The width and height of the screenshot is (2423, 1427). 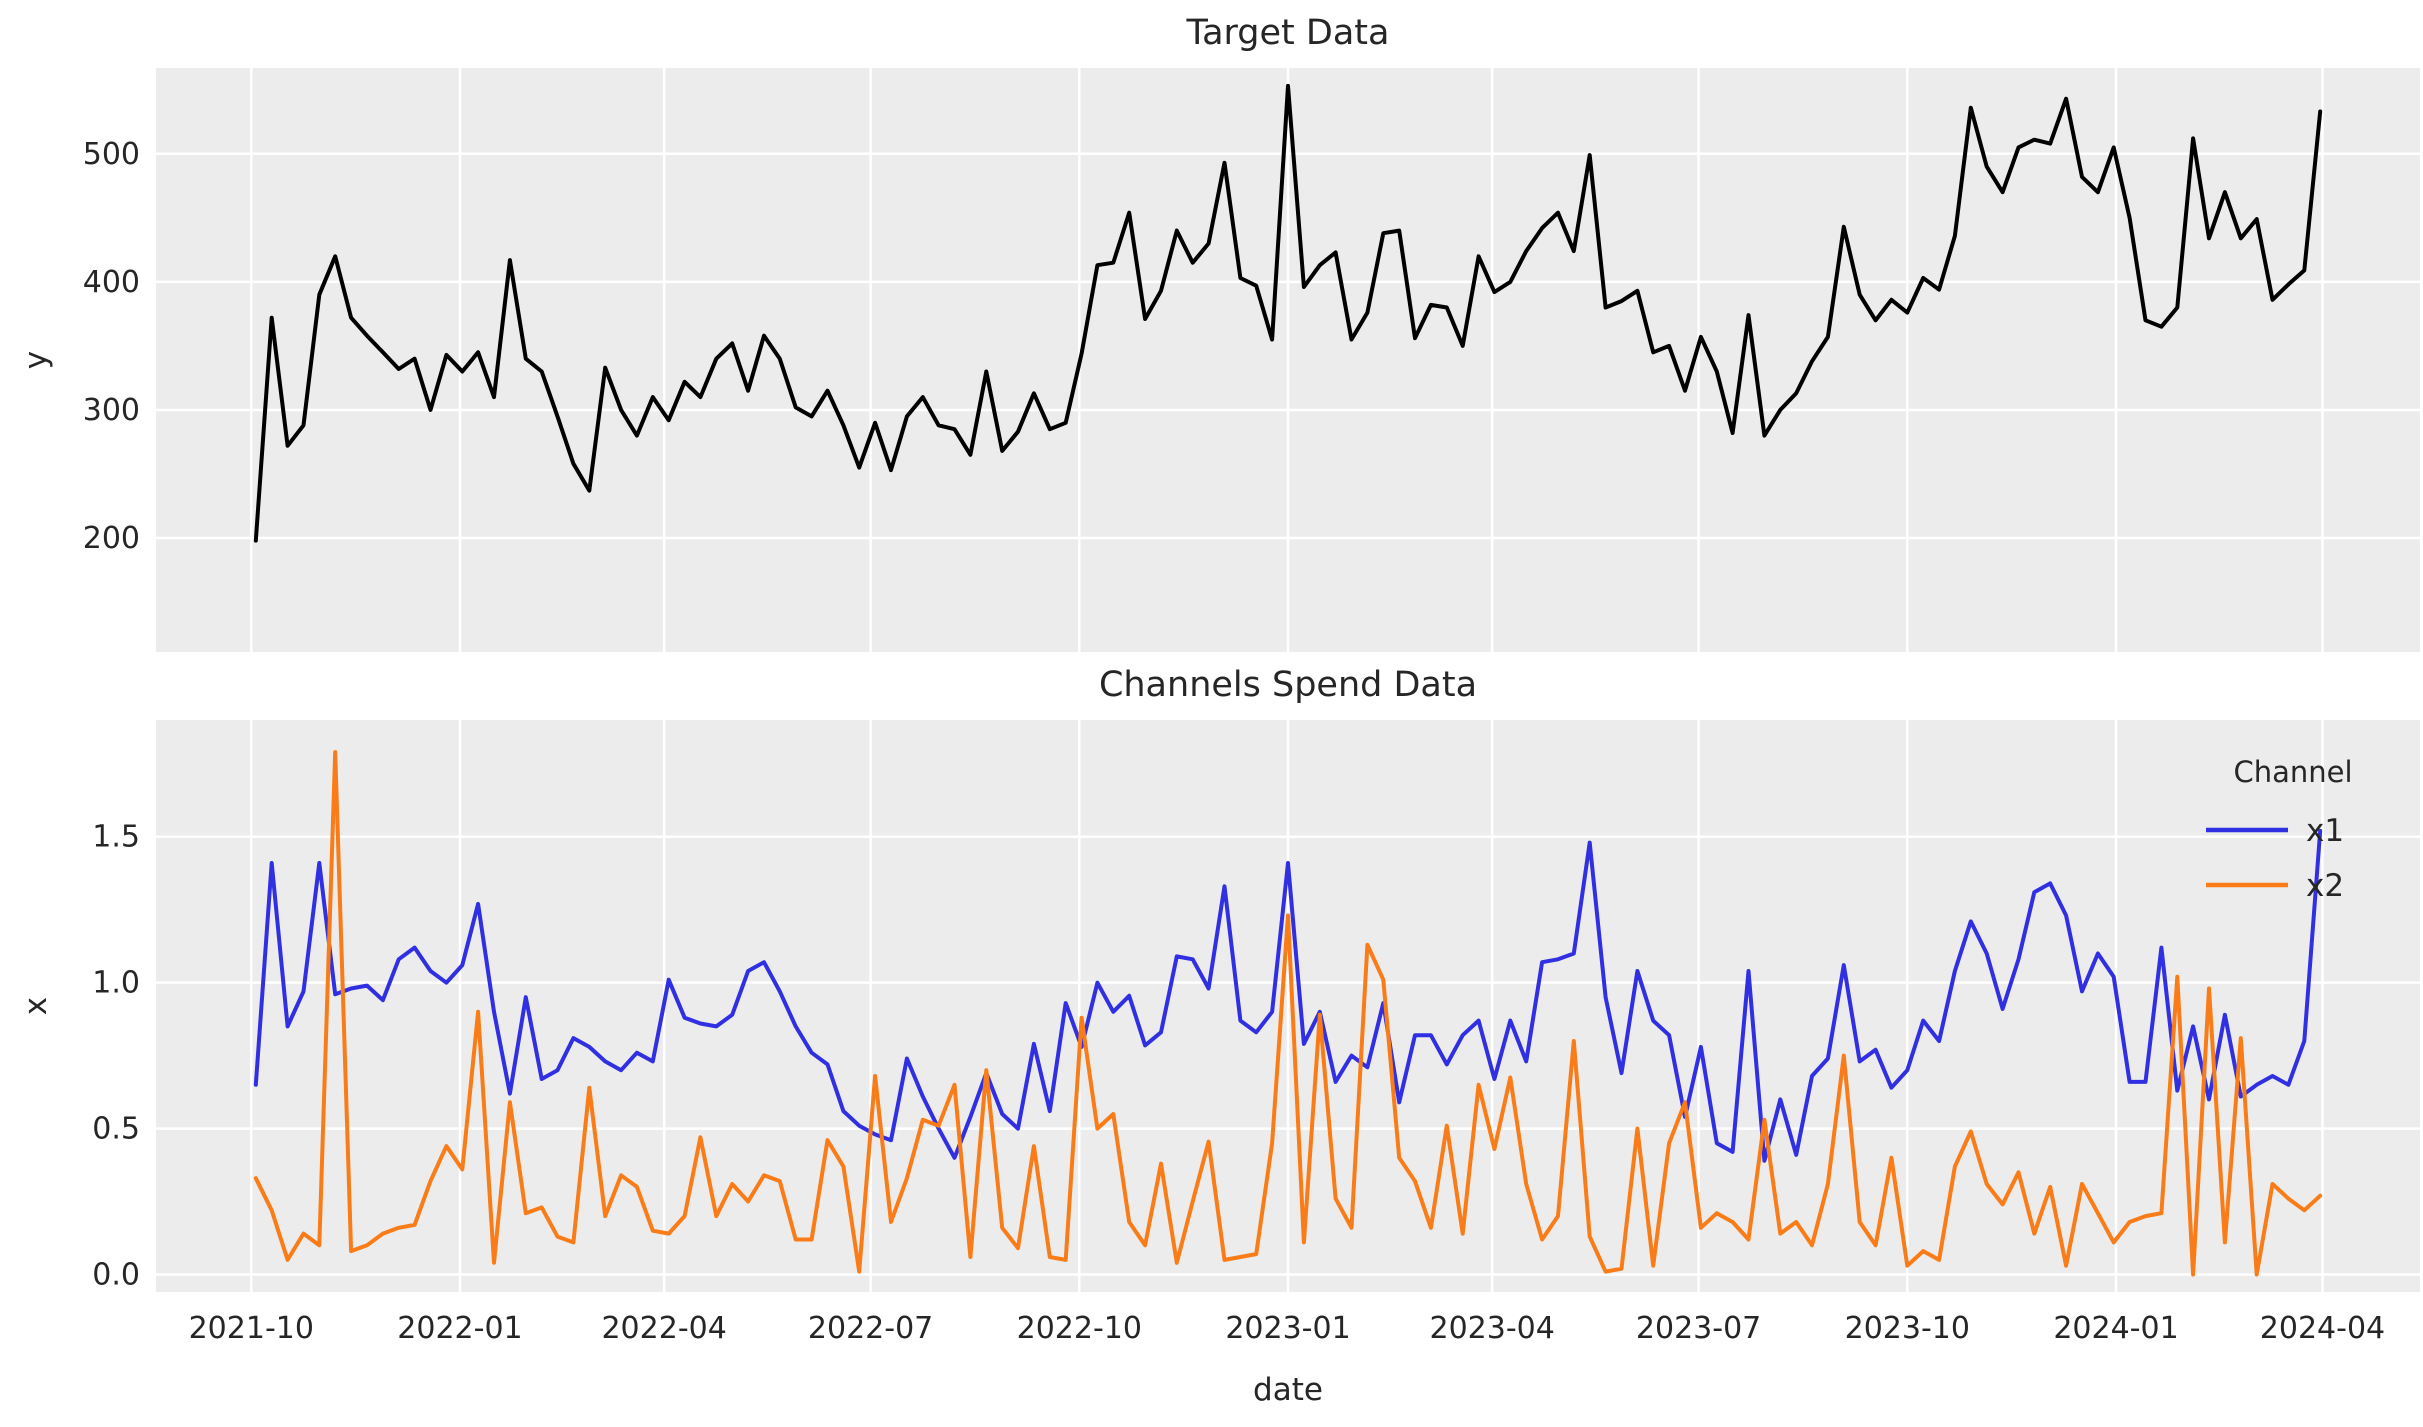 What do you see at coordinates (1288, 1390) in the screenshot?
I see `x-axis-label: date` at bounding box center [1288, 1390].